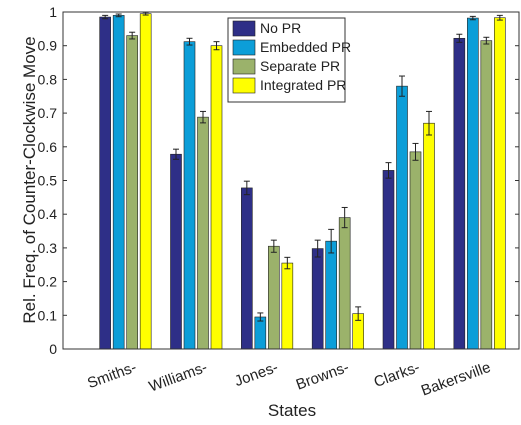 The image size is (521, 425). What do you see at coordinates (305, 47) in the screenshot?
I see `legend-label: Embedded PR` at bounding box center [305, 47].